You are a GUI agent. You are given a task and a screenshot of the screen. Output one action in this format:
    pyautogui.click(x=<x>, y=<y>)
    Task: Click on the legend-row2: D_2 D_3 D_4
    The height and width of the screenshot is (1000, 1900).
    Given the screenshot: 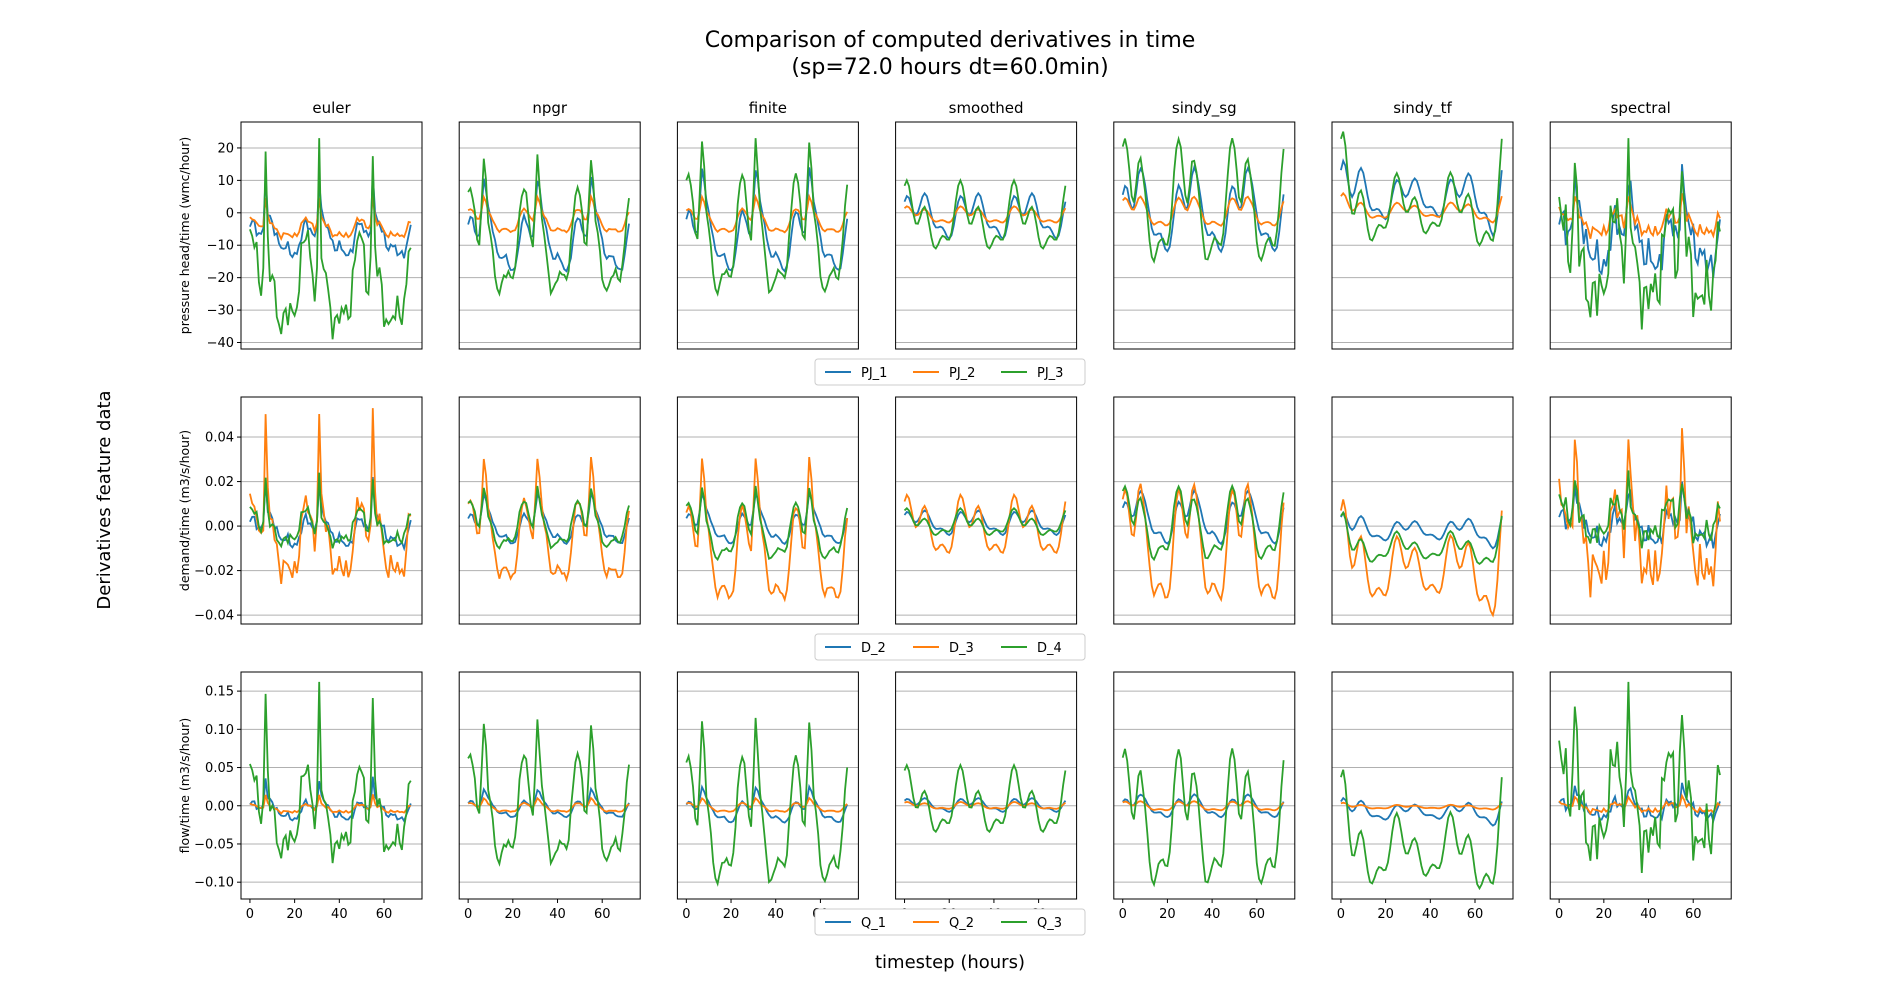 What is the action you would take?
    pyautogui.click(x=950, y=647)
    